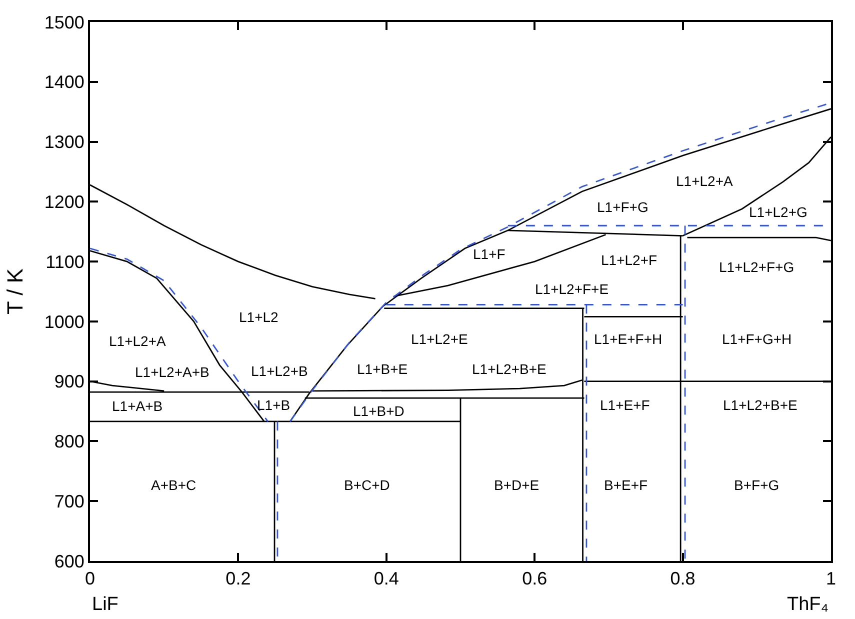  Describe the element at coordinates (517, 485) in the screenshot. I see `annotation: B+D+E` at that location.